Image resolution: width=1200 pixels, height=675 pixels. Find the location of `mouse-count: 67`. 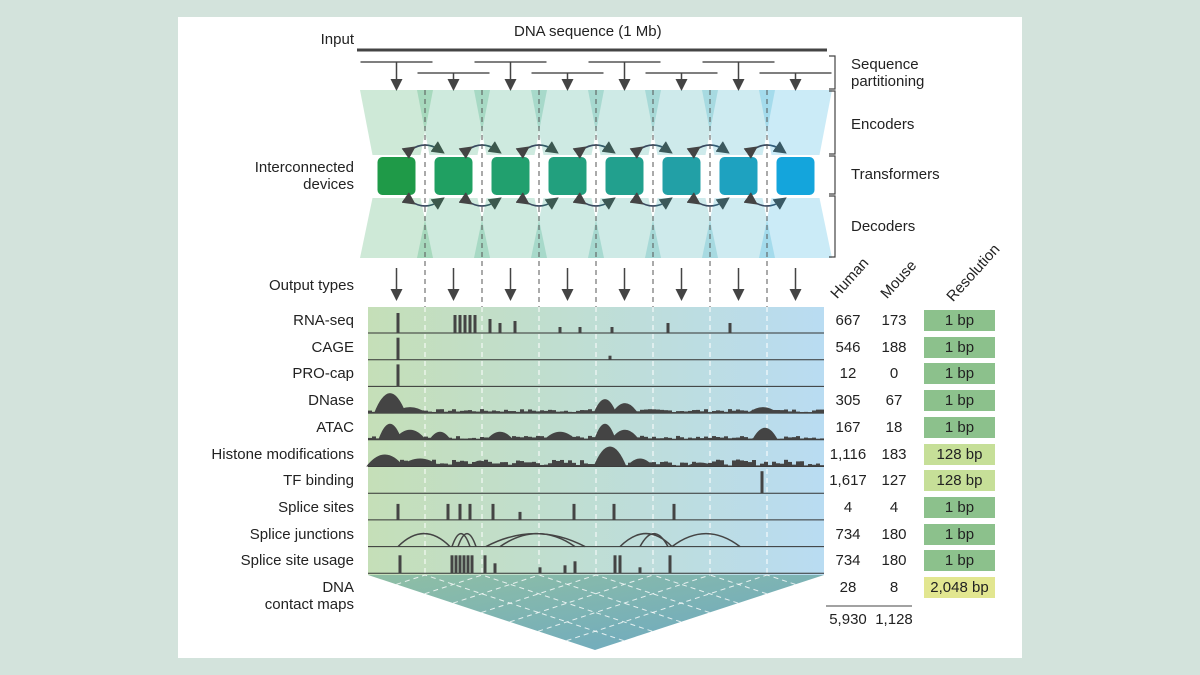

mouse-count: 67 is located at coordinates (894, 401).